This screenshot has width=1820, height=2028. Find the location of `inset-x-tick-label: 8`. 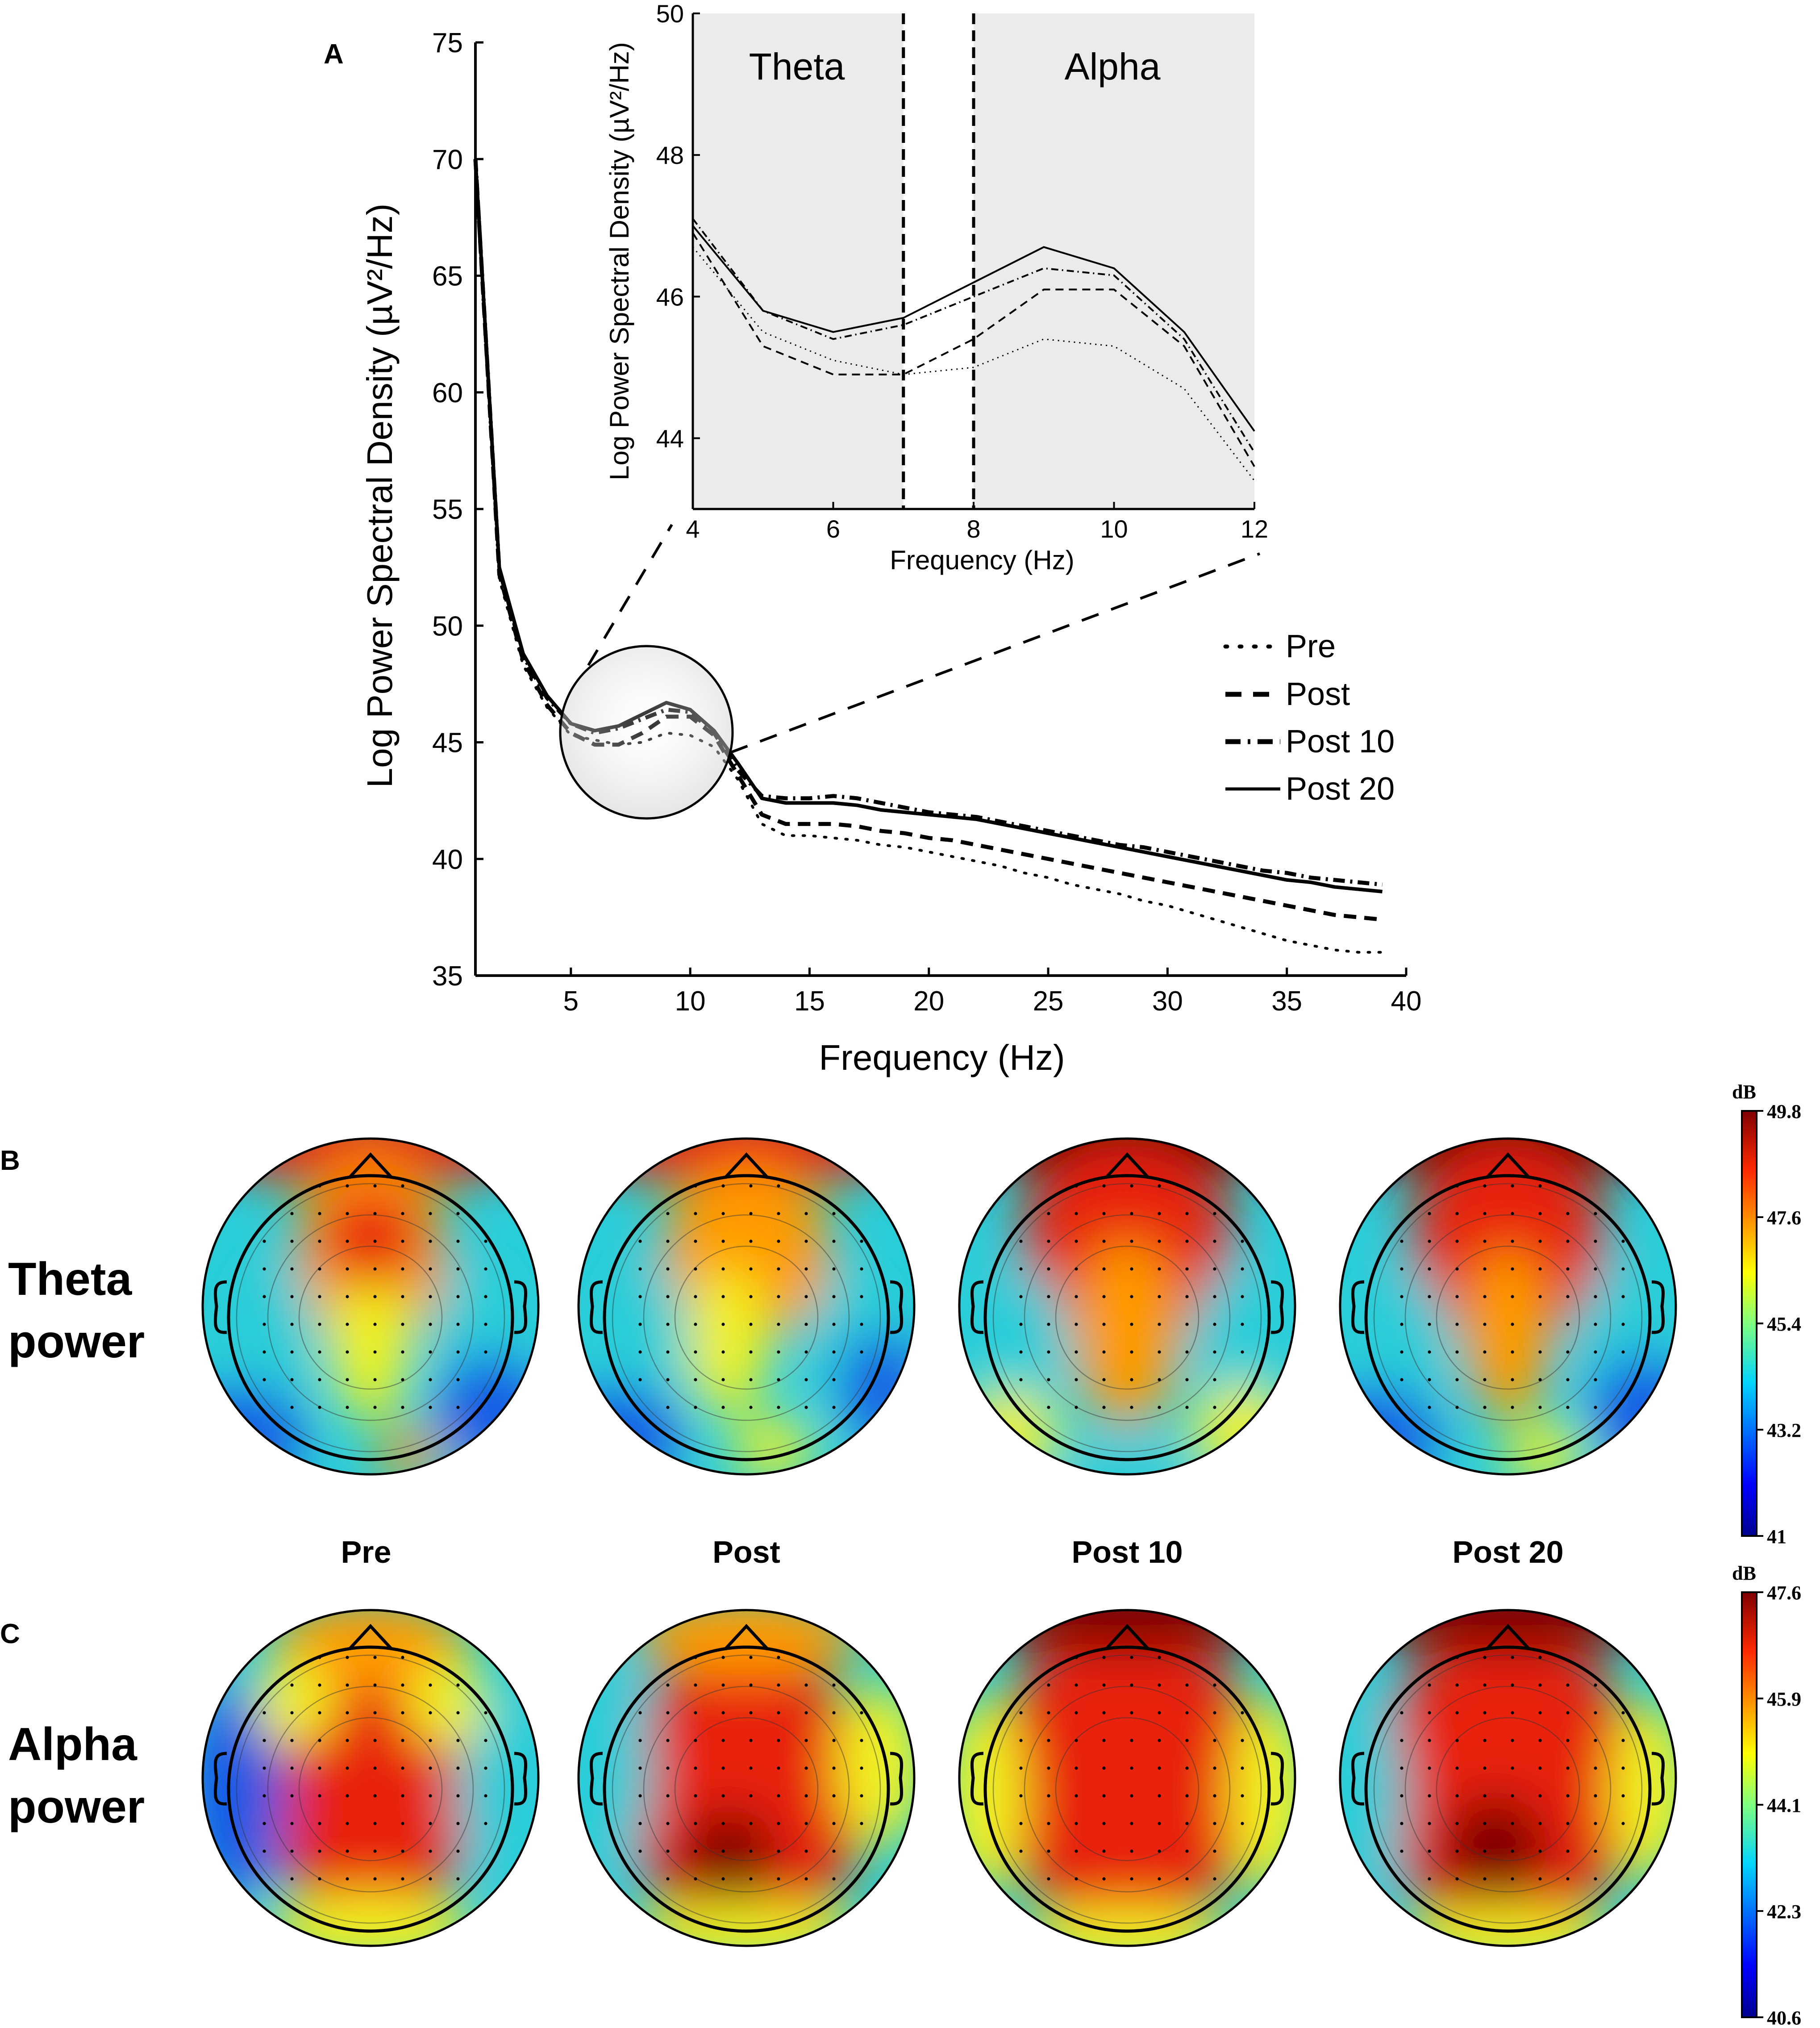

inset-x-tick-label: 8 is located at coordinates (973, 529).